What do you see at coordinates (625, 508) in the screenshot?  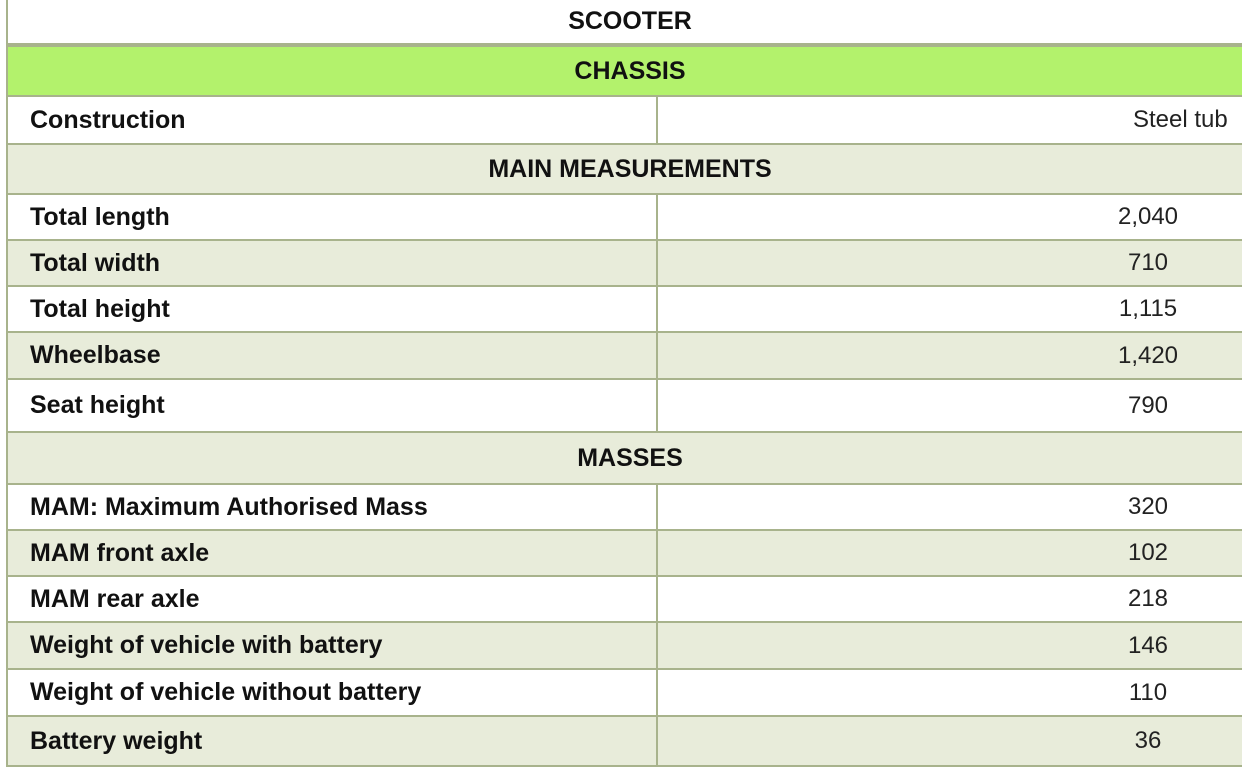 I see `data-row: MAM: Maximum Authorised Mass 320` at bounding box center [625, 508].